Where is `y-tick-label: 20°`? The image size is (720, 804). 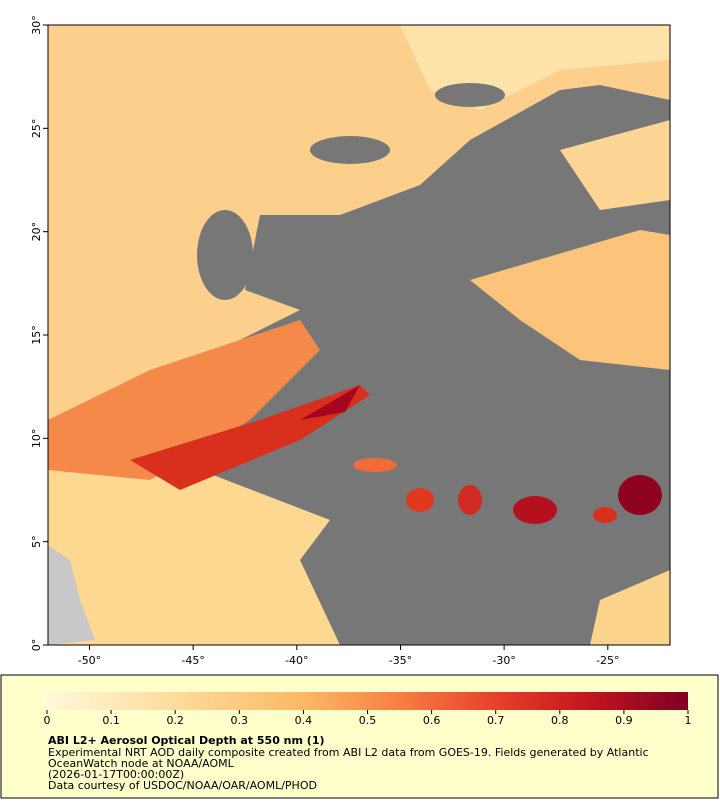 y-tick-label: 20° is located at coordinates (36, 232).